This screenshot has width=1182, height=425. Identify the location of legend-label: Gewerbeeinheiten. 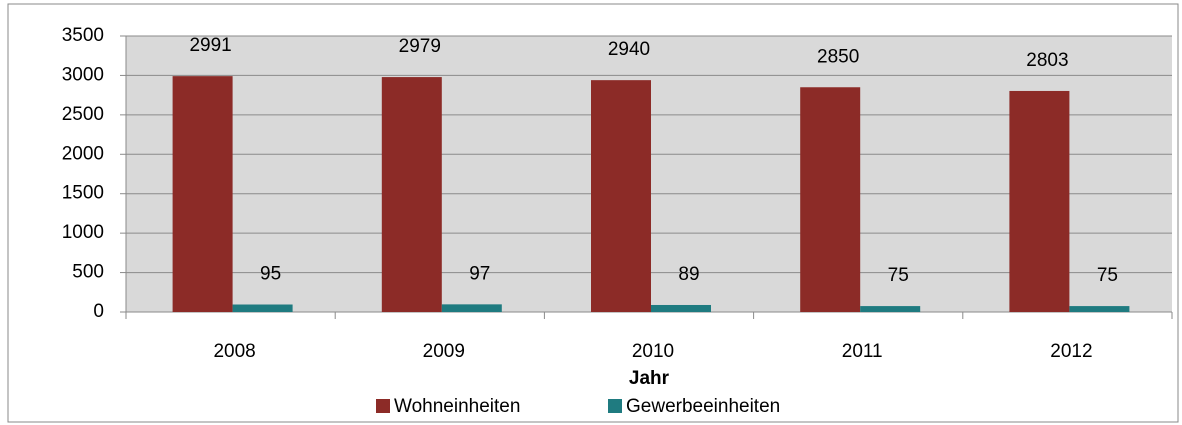
(703, 406).